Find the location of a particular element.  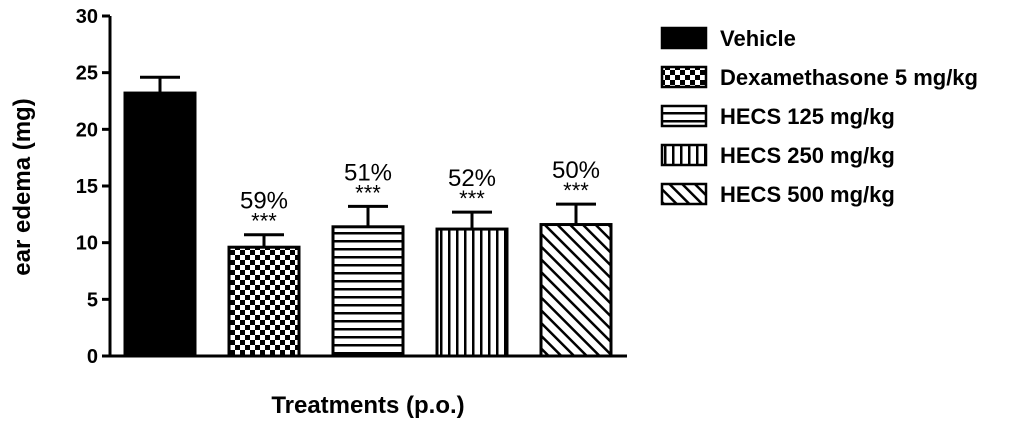

y-tick-label: 10 is located at coordinates (87, 244).